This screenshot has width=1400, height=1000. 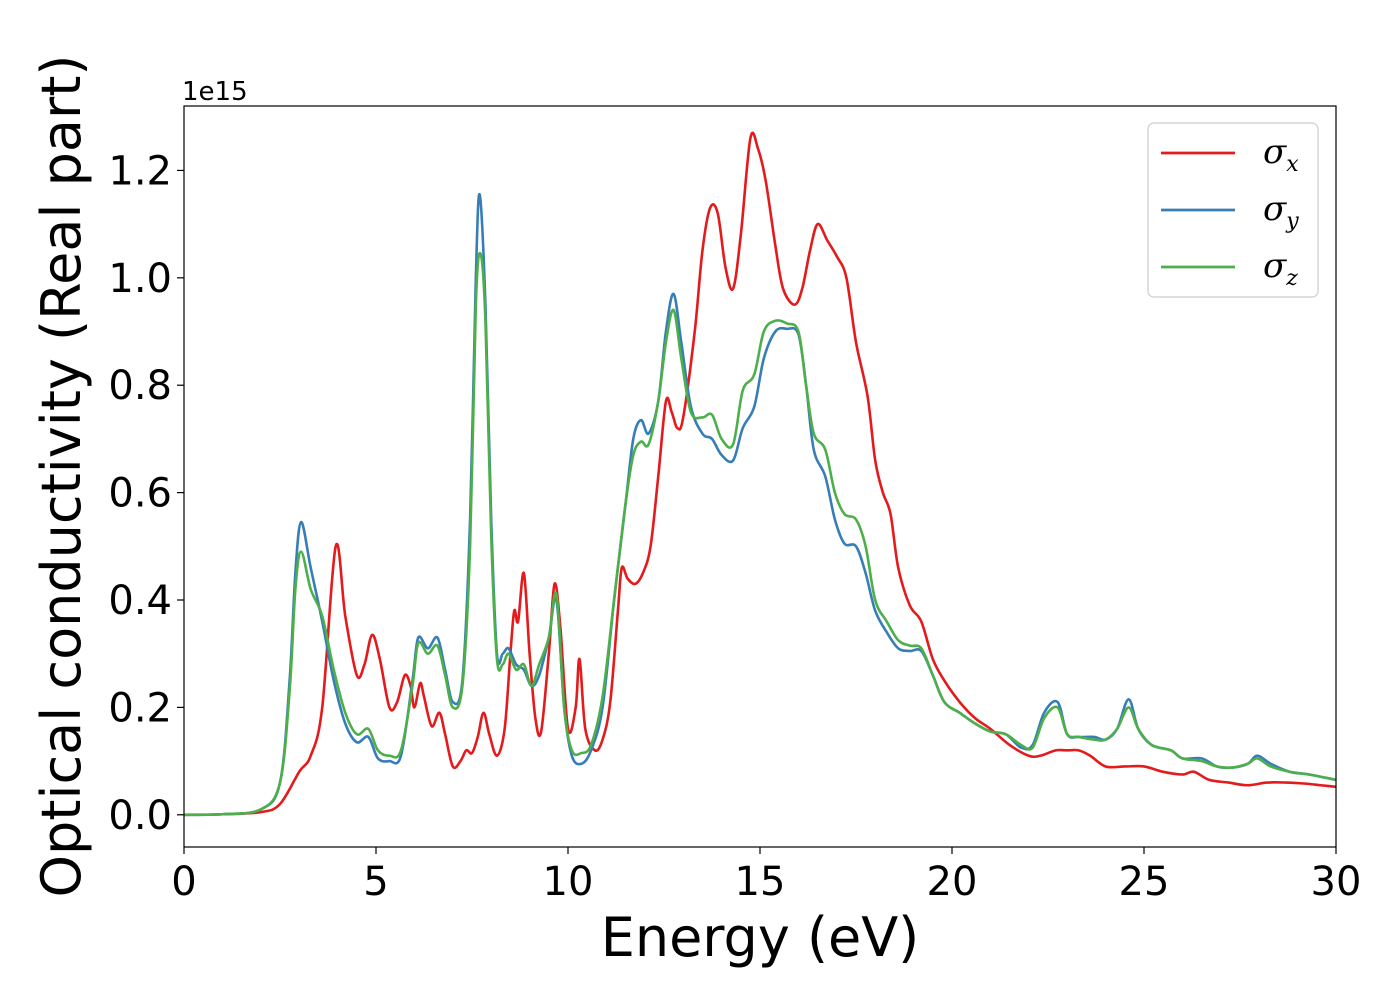 What do you see at coordinates (1233, 210) in the screenshot?
I see `legend: σx σy σz` at bounding box center [1233, 210].